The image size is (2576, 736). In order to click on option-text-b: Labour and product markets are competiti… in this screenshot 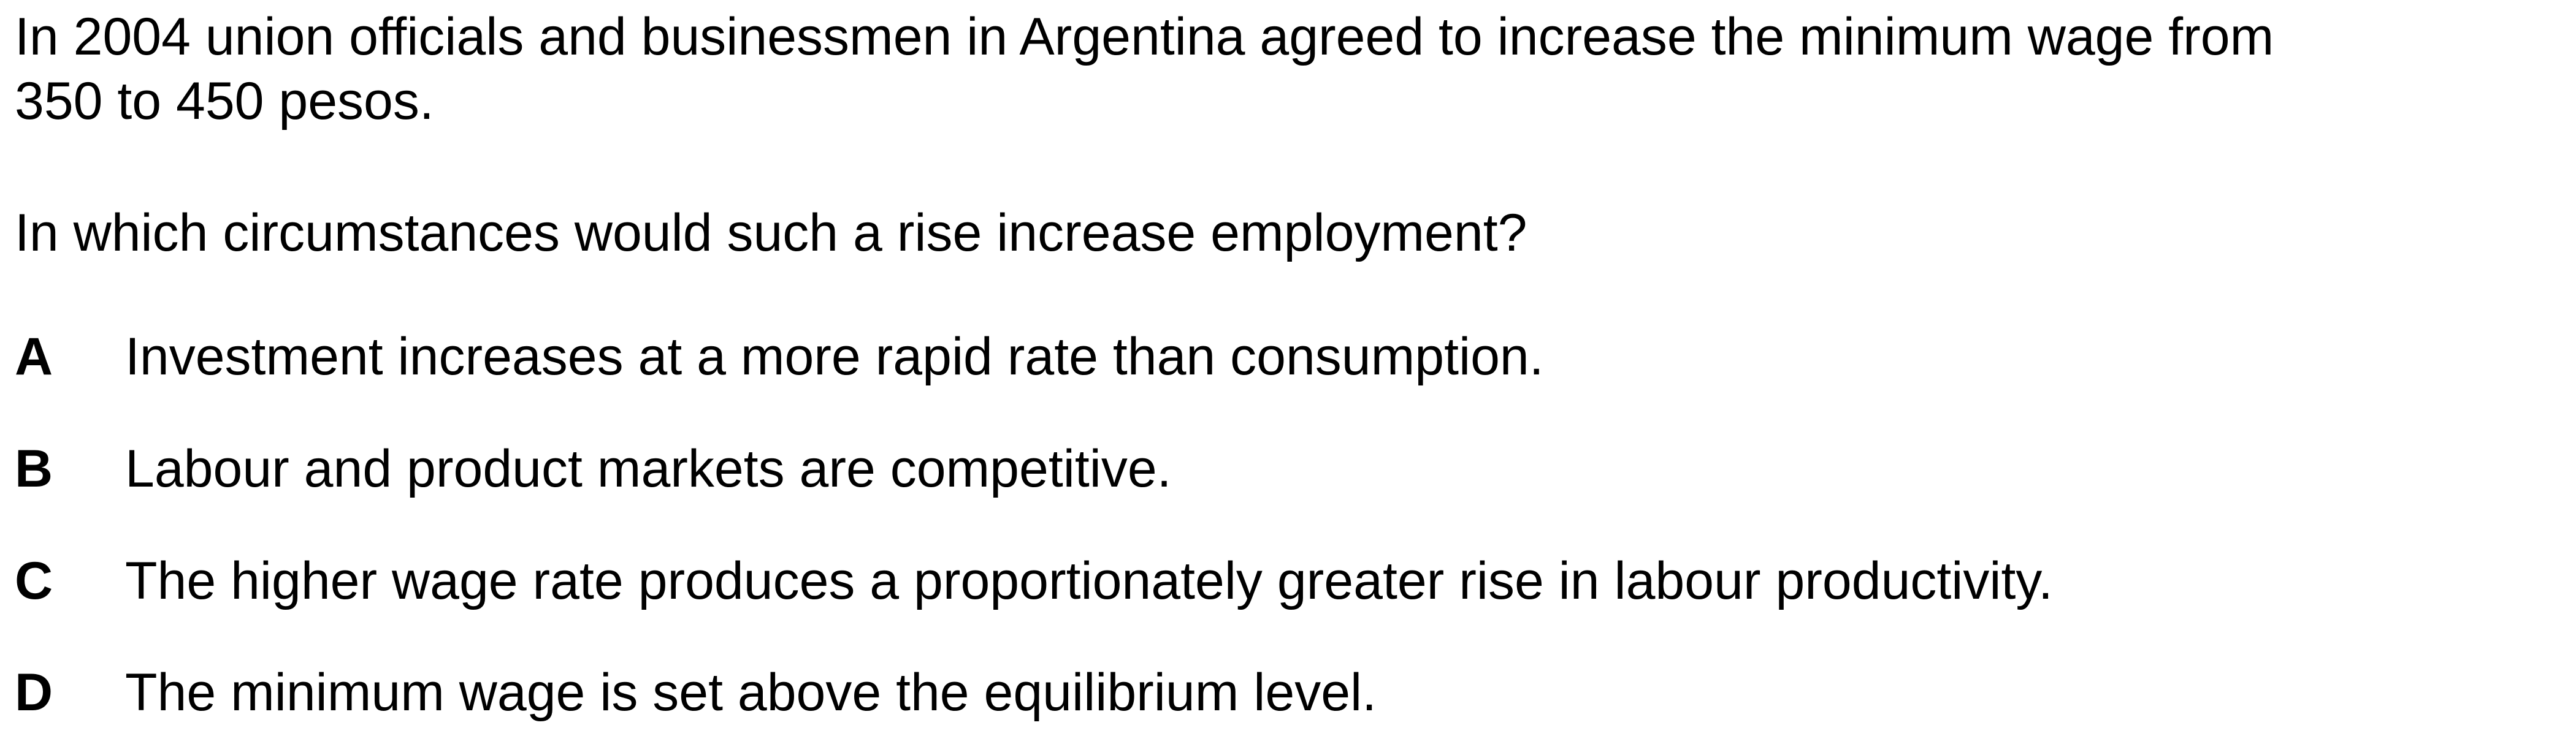, I will do `click(648, 468)`.